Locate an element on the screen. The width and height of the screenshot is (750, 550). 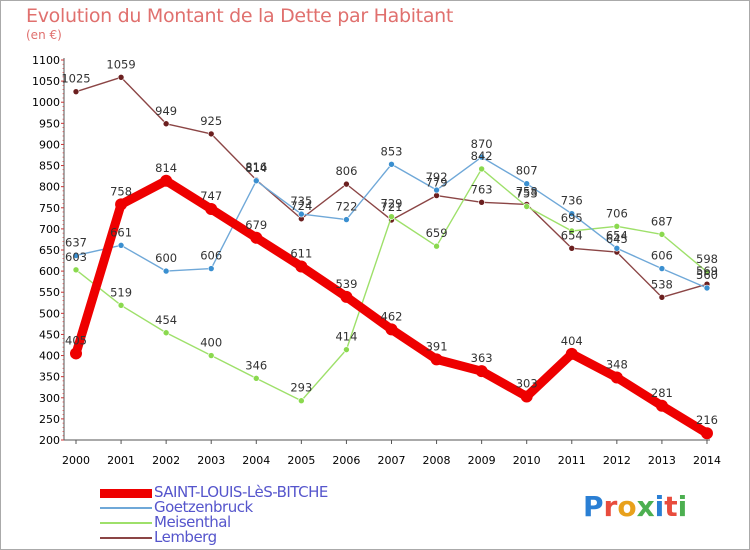
x-tick-label: 2000 is located at coordinates (76, 460).